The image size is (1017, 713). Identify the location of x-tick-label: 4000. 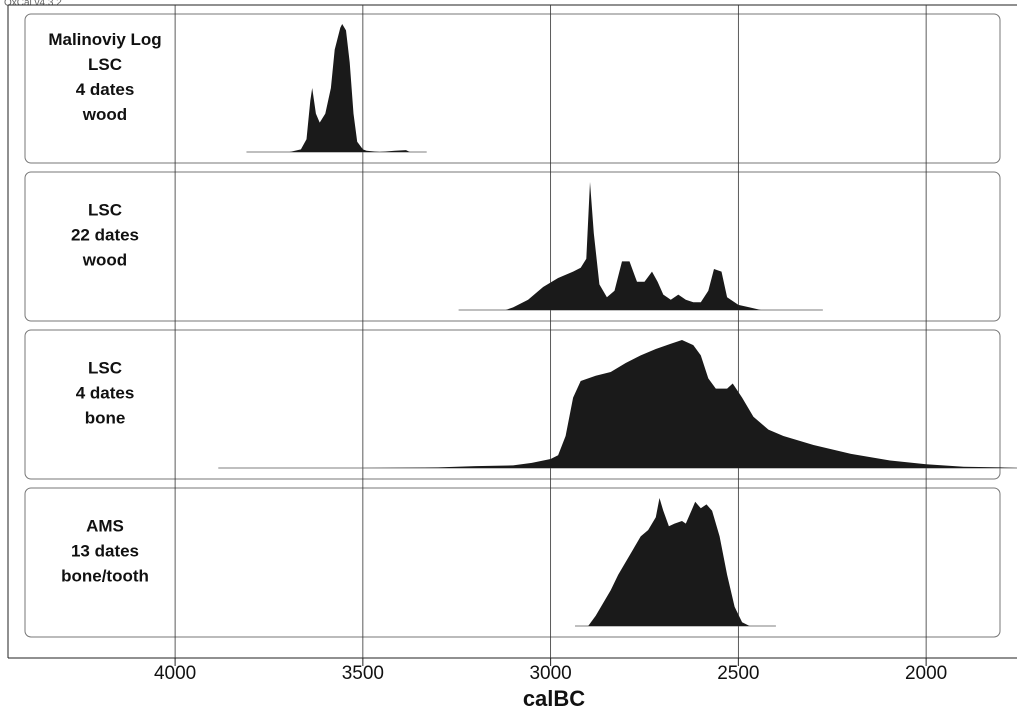
(175, 673).